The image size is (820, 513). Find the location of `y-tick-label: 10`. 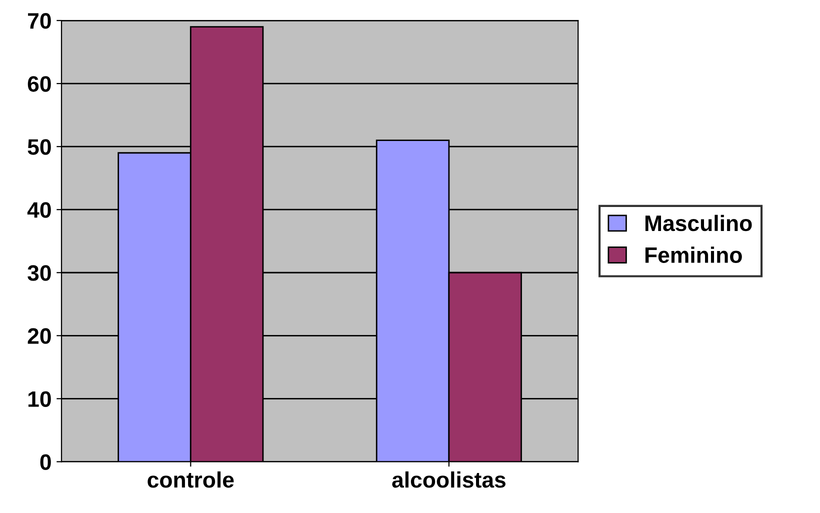

y-tick-label: 10 is located at coordinates (39, 399).